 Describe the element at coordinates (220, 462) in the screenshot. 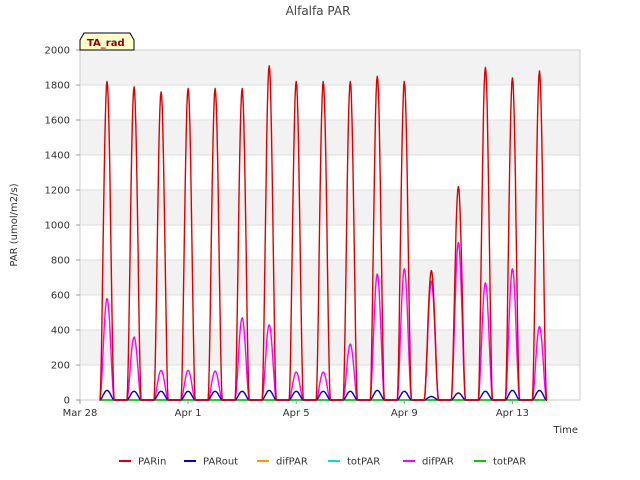

I see `legend-label: PARout` at that location.